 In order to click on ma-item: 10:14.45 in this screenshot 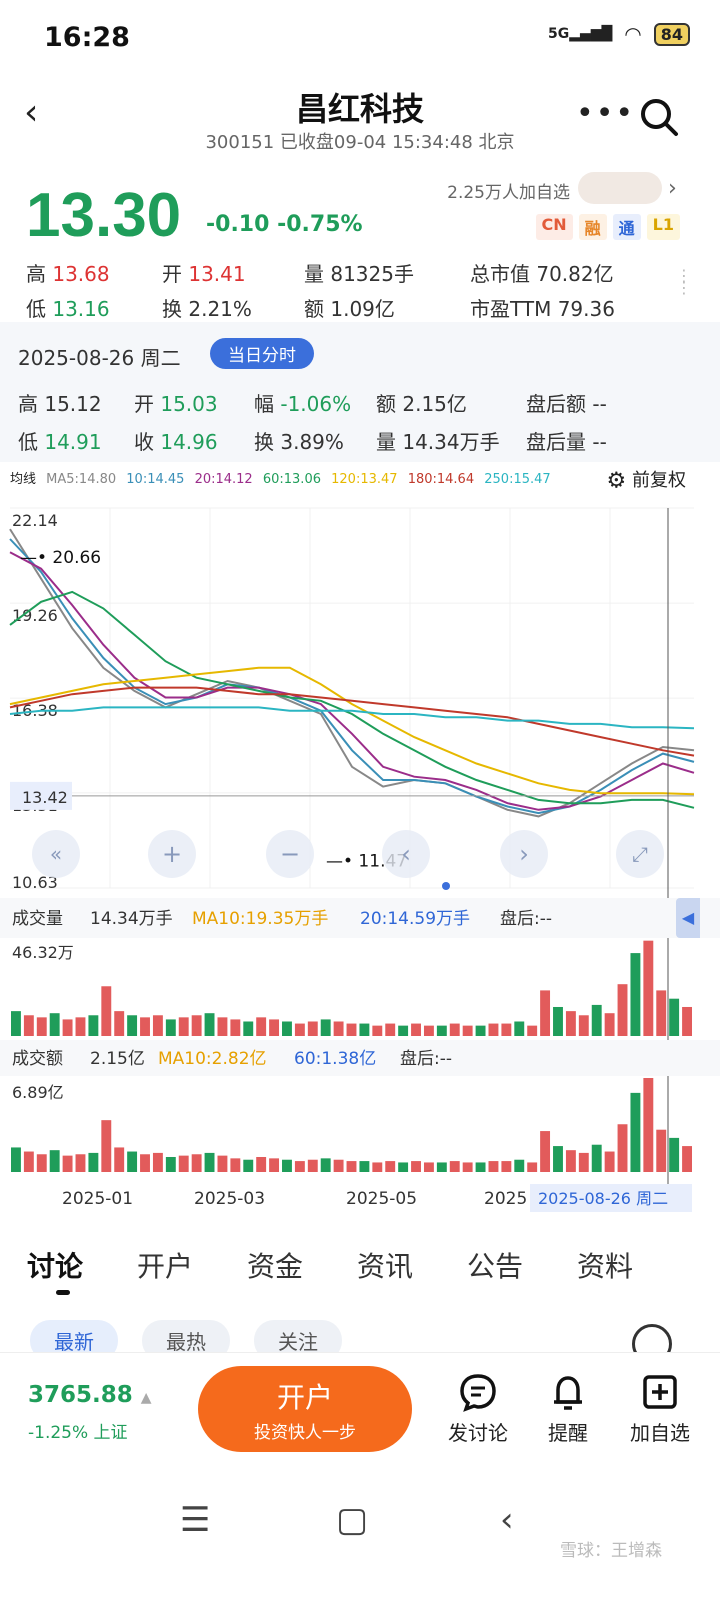, I will do `click(155, 479)`.